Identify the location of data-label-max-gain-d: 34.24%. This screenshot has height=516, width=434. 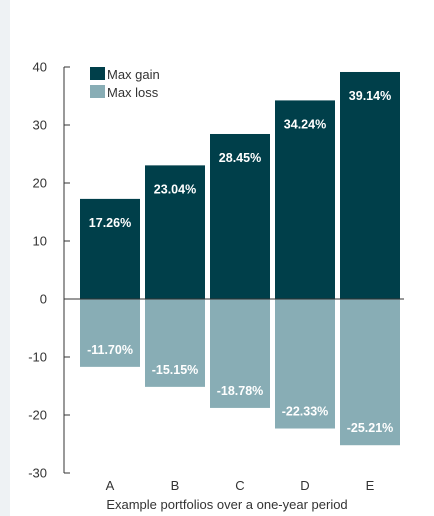
(305, 124).